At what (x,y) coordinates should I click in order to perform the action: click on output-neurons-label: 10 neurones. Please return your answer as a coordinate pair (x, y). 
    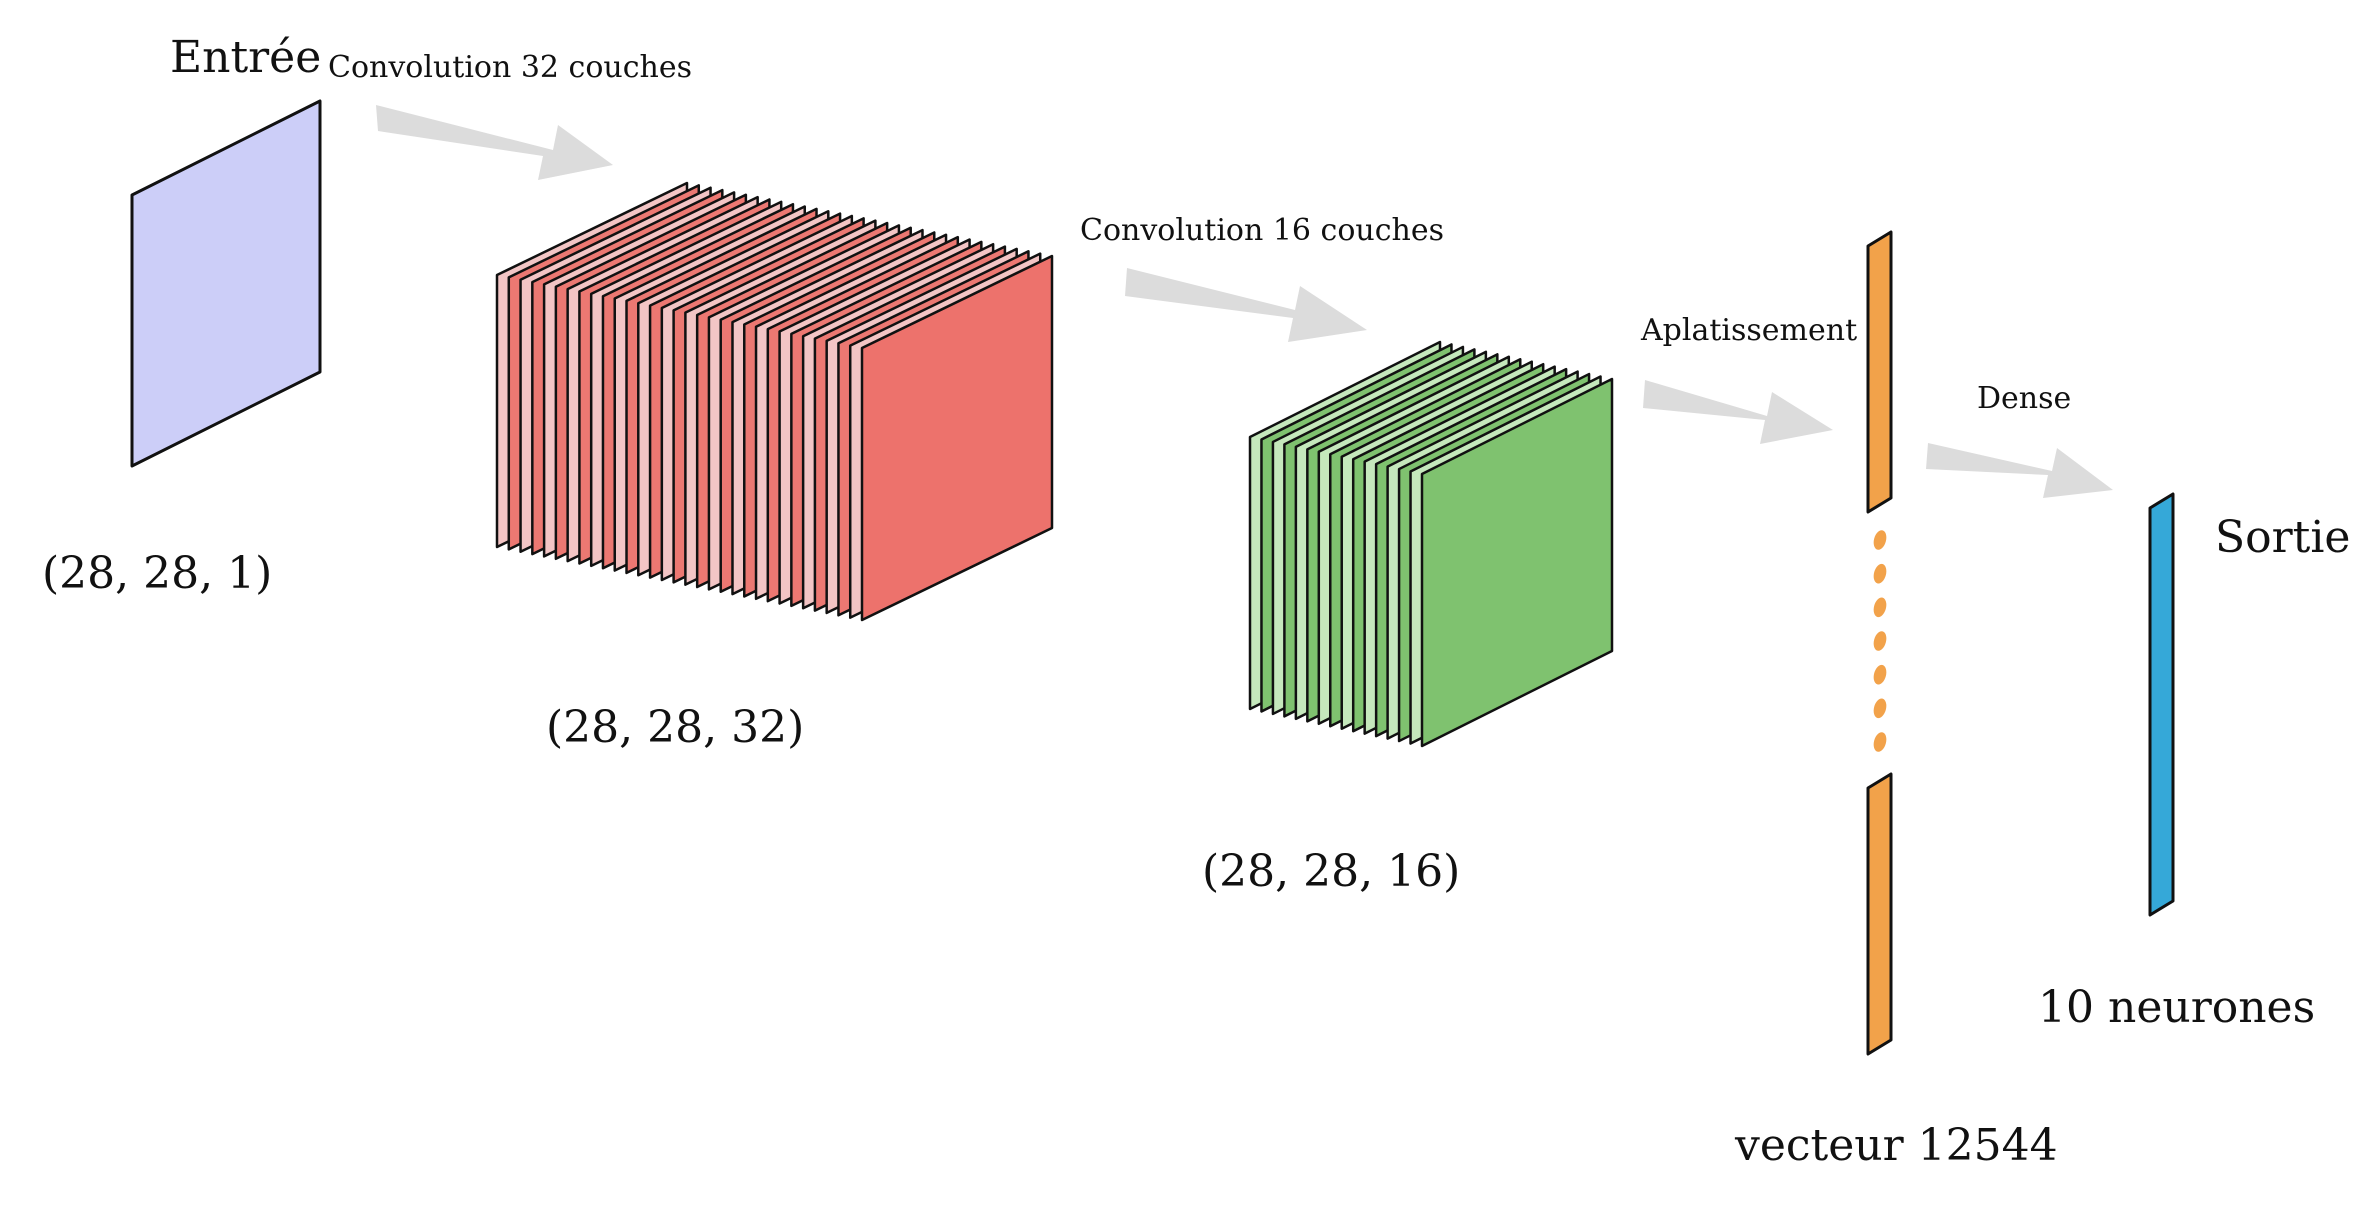
    Looking at the image, I should click on (2176, 1007).